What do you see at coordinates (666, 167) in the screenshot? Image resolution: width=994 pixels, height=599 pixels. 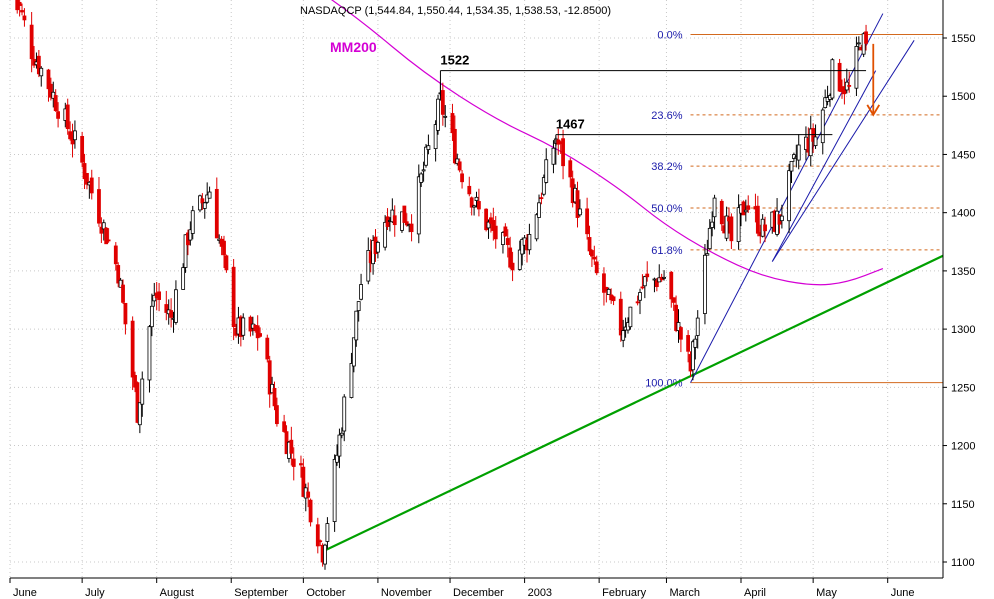 I see `fib-level-label: 38.2%` at bounding box center [666, 167].